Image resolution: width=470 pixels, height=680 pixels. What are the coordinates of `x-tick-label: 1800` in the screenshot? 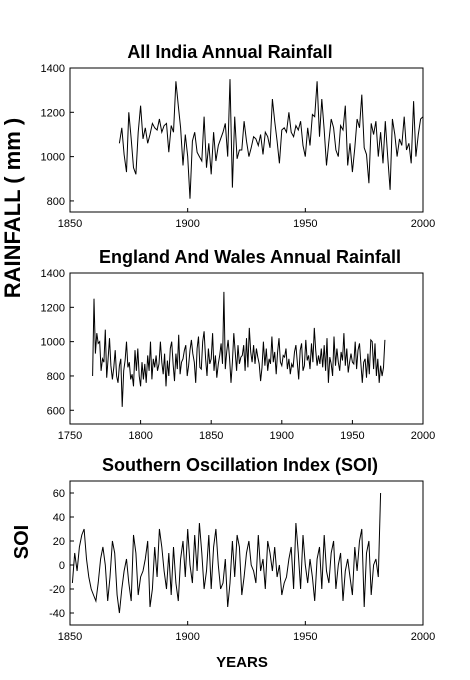 It's located at (140, 436).